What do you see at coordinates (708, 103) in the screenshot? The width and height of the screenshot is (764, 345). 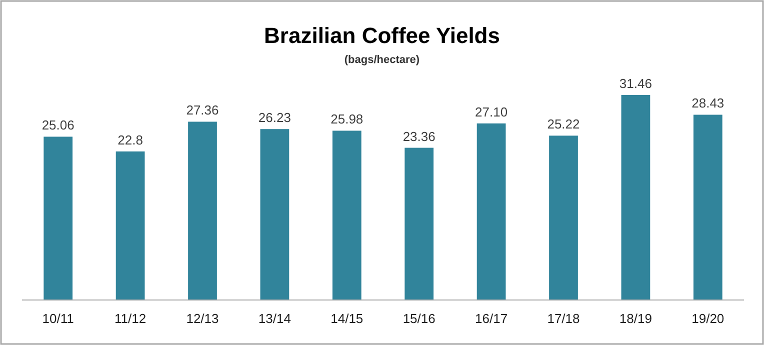 I see `data-label: 28.43` at bounding box center [708, 103].